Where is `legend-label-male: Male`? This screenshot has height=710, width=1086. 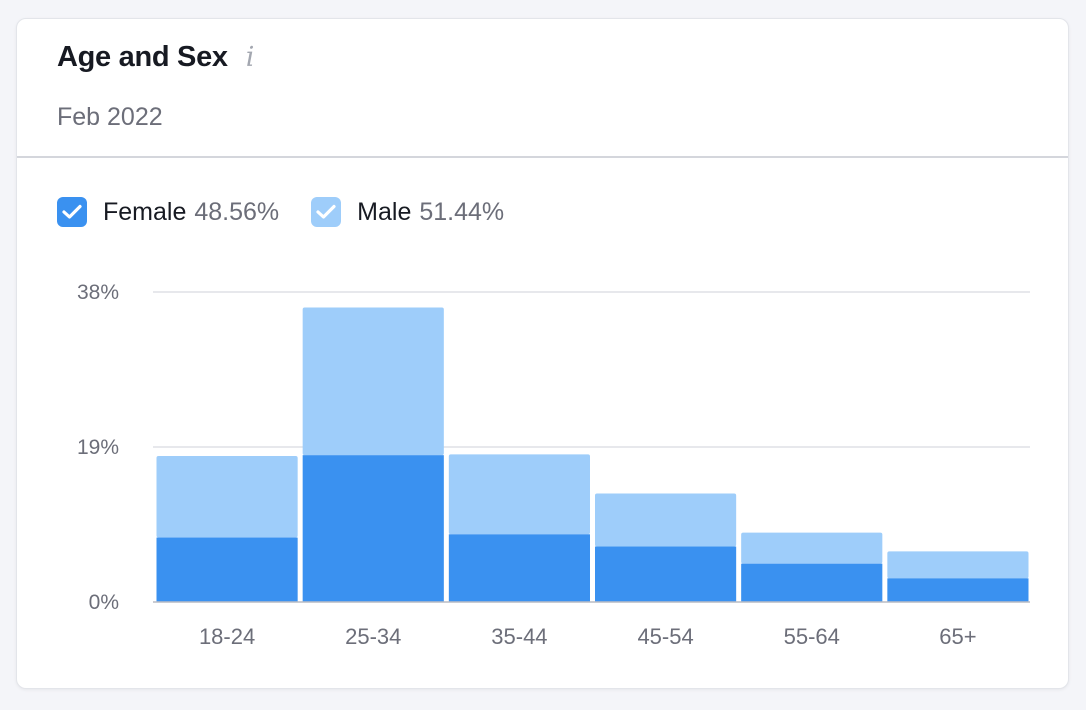
legend-label-male: Male is located at coordinates (384, 211).